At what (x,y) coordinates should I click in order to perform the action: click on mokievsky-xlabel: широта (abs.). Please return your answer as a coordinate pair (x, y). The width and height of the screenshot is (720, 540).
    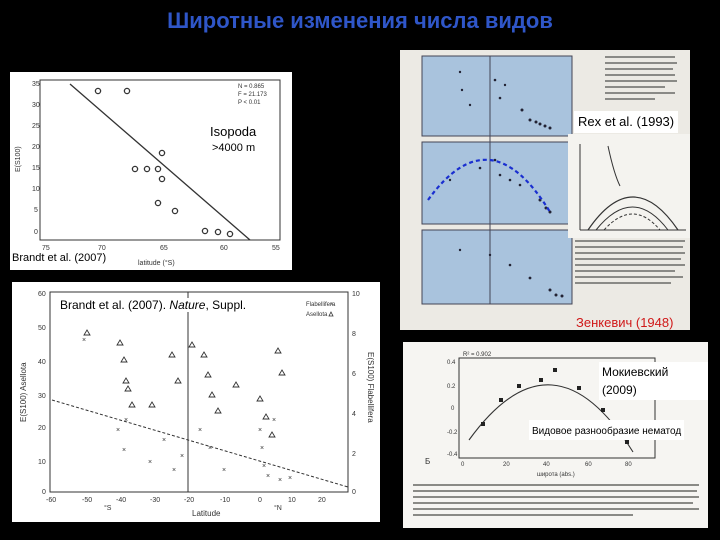
    Looking at the image, I should click on (556, 475).